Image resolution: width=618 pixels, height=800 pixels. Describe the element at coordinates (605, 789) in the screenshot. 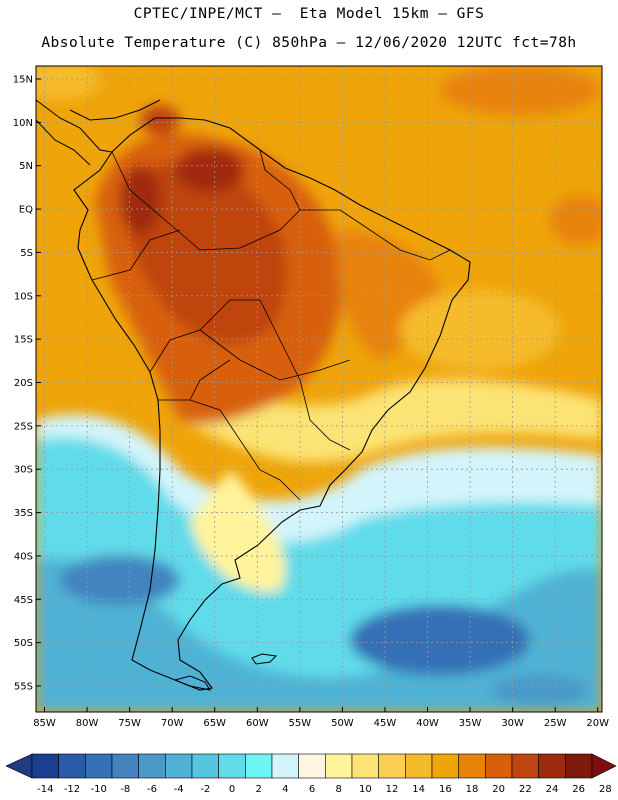

I see `colorbar-label: 28` at that location.